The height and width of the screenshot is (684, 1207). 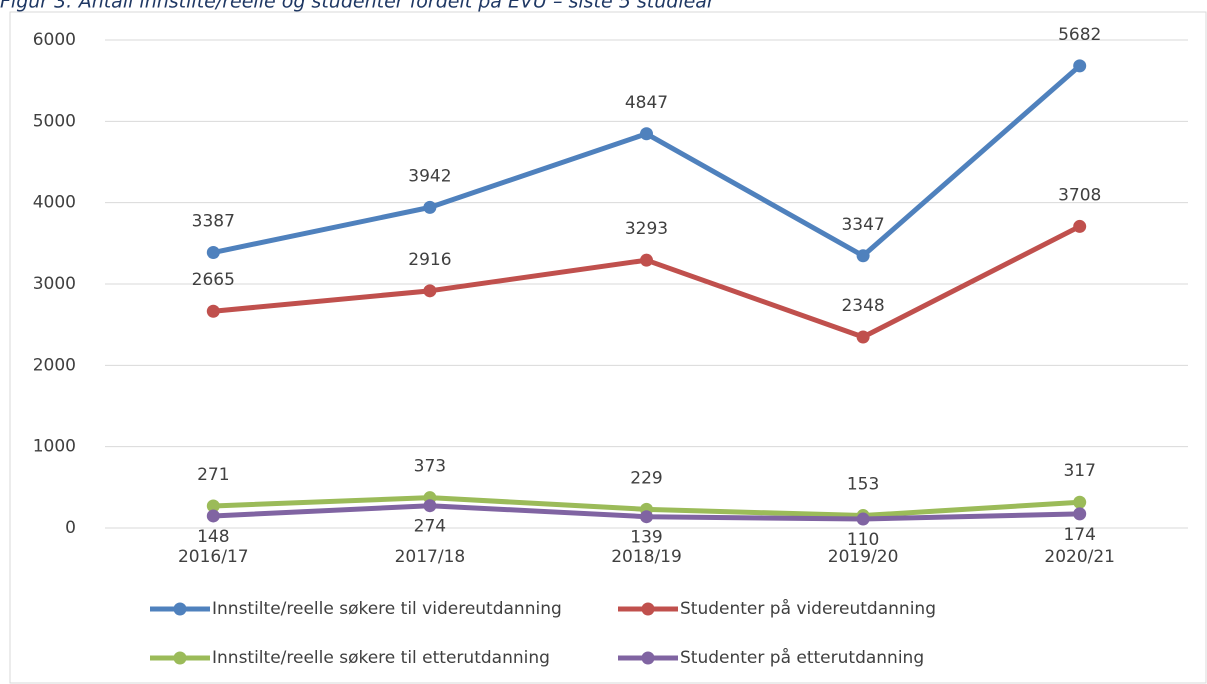 I want to click on data-label: 5682, so click(x=1079, y=35).